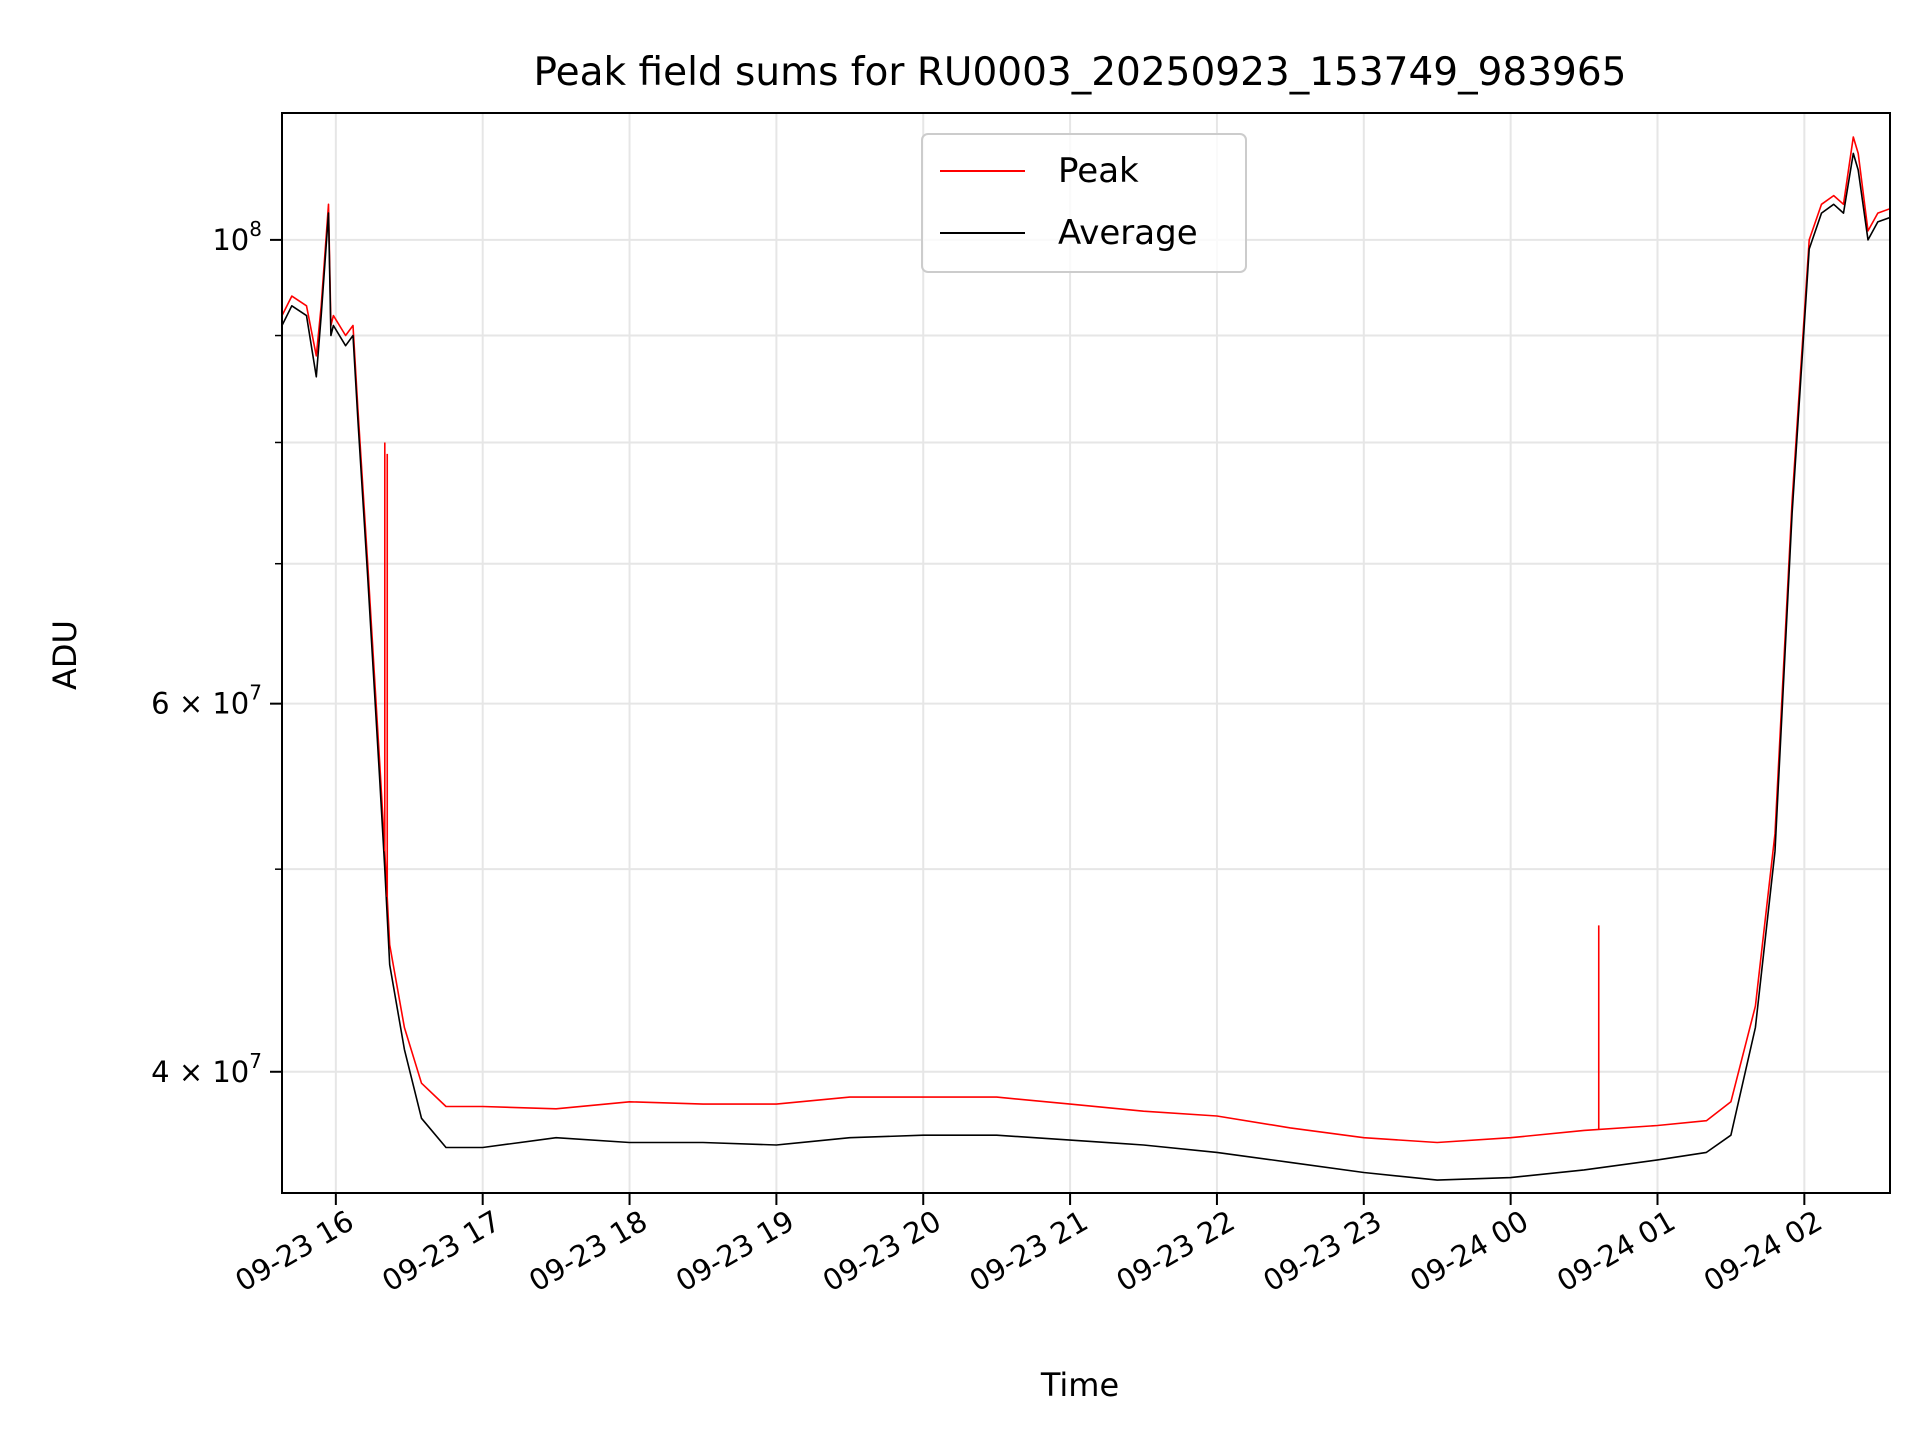  What do you see at coordinates (1176, 1251) in the screenshot?
I see `x-tick-label: 09-23 22` at bounding box center [1176, 1251].